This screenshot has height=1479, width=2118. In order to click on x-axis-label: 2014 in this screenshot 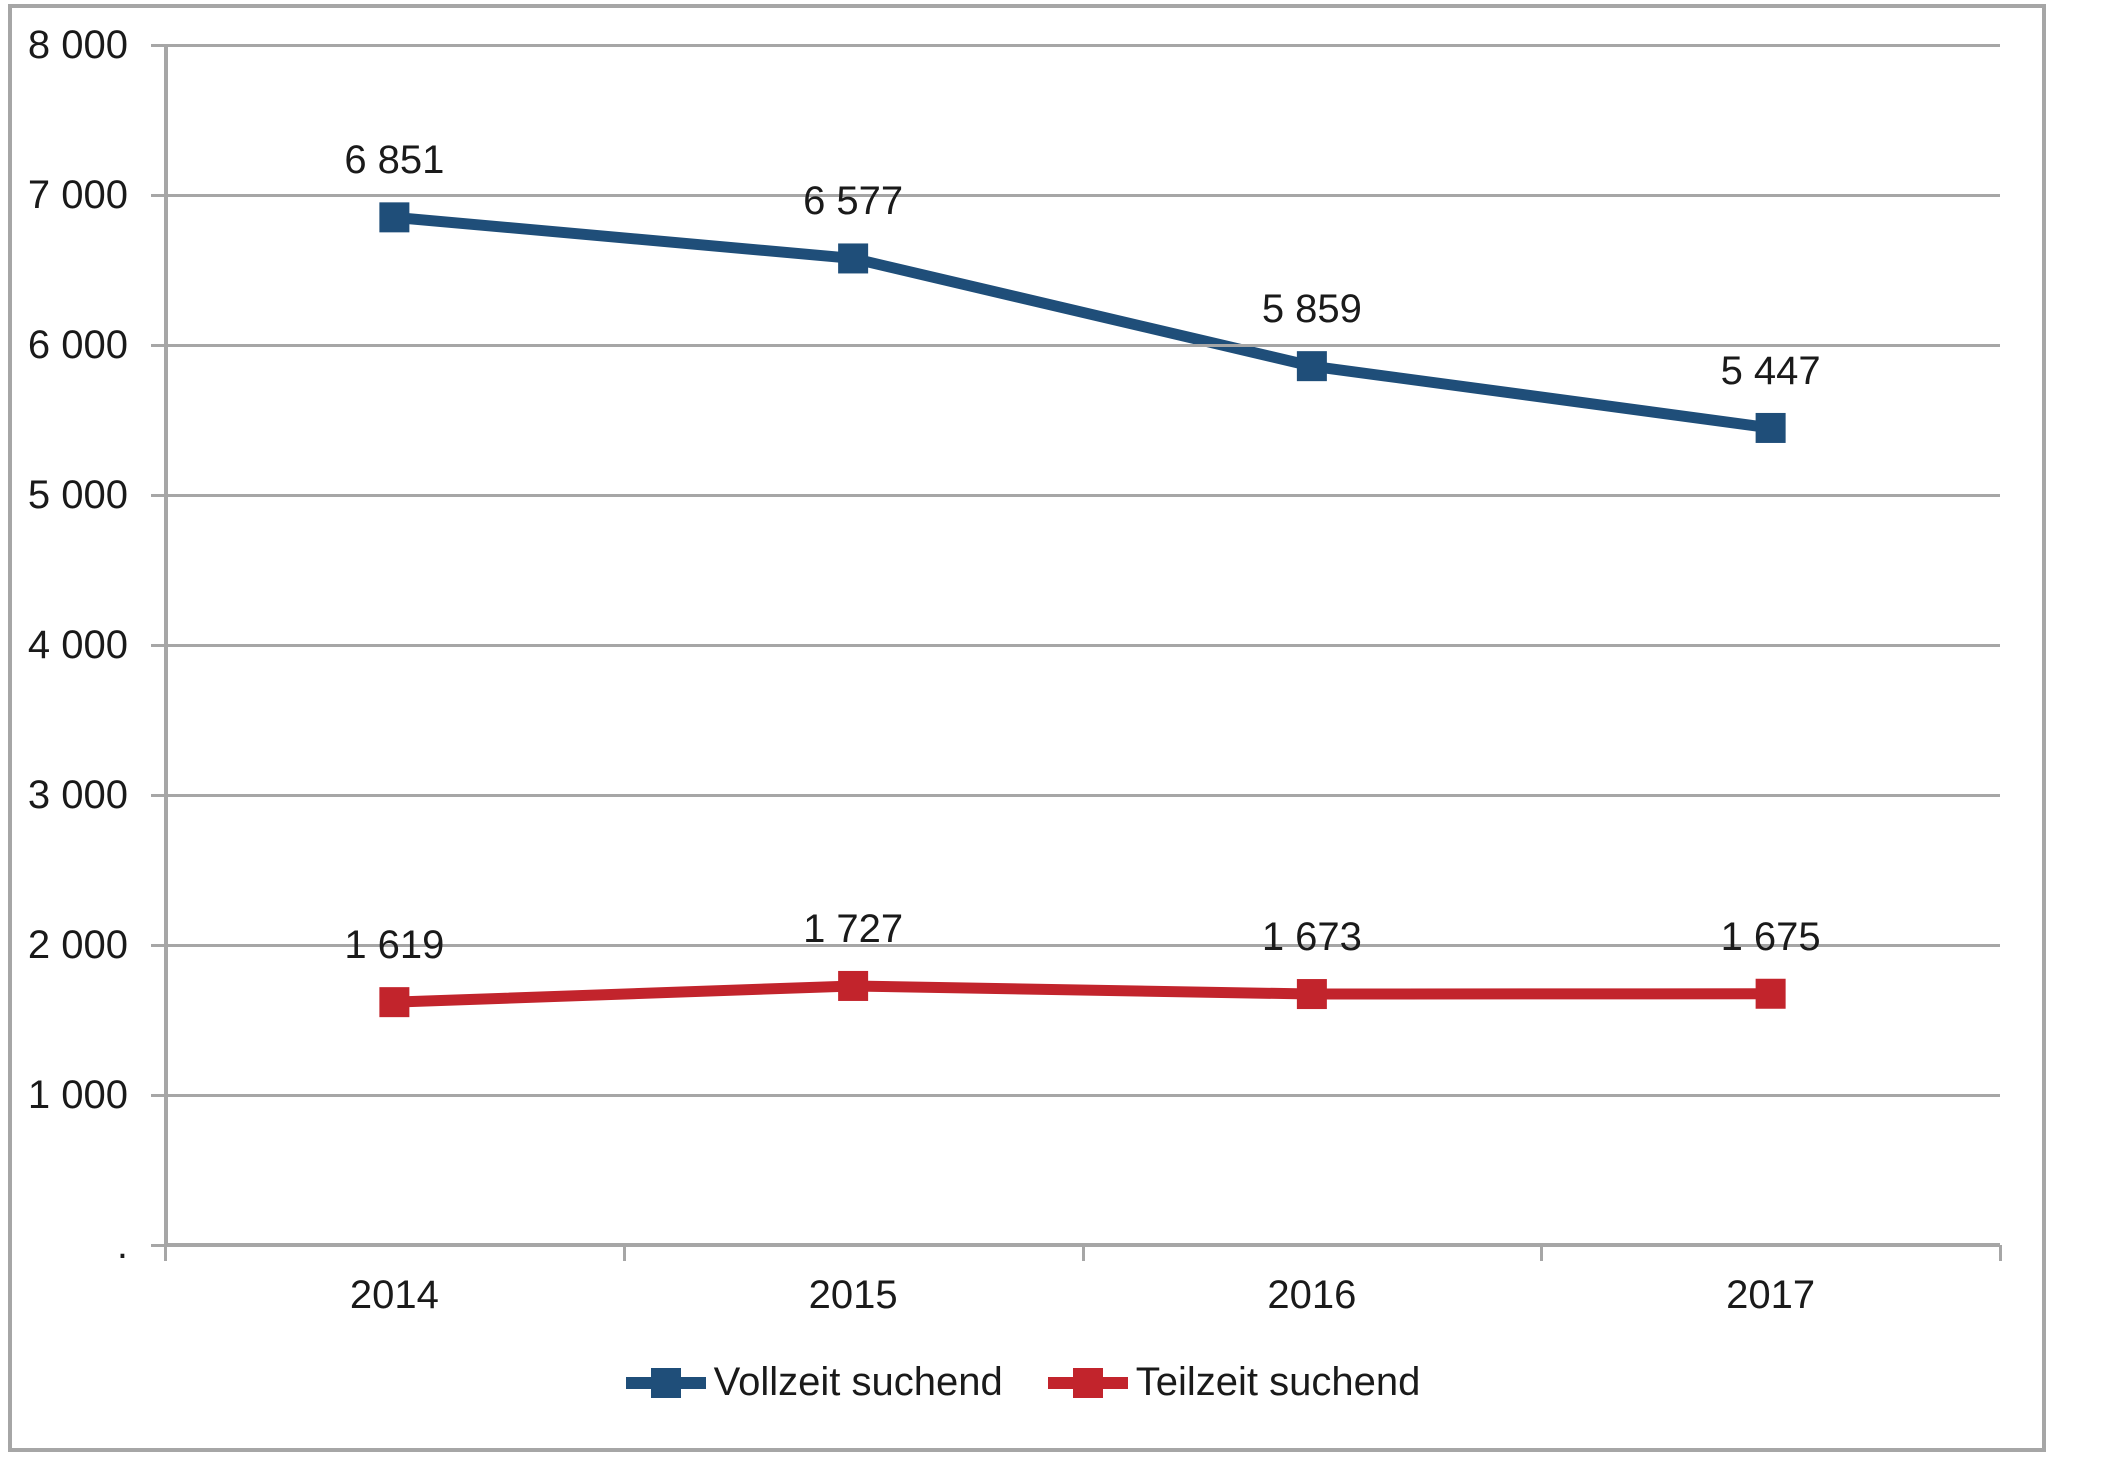, I will do `click(394, 1295)`.